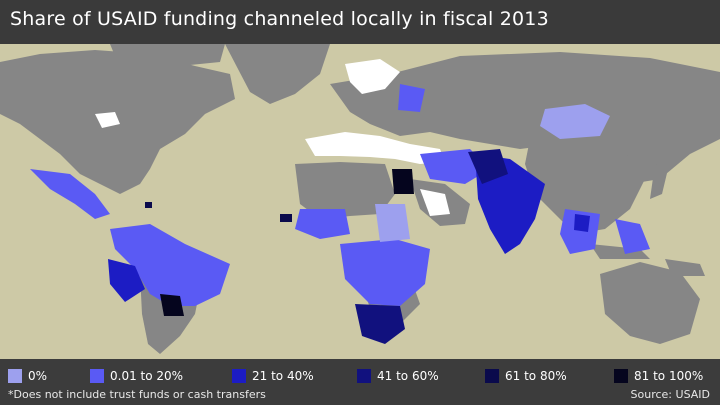 This screenshot has width=720, height=405. What do you see at coordinates (148, 205) in the screenshot?
I see `small-caribbean-state` at bounding box center [148, 205].